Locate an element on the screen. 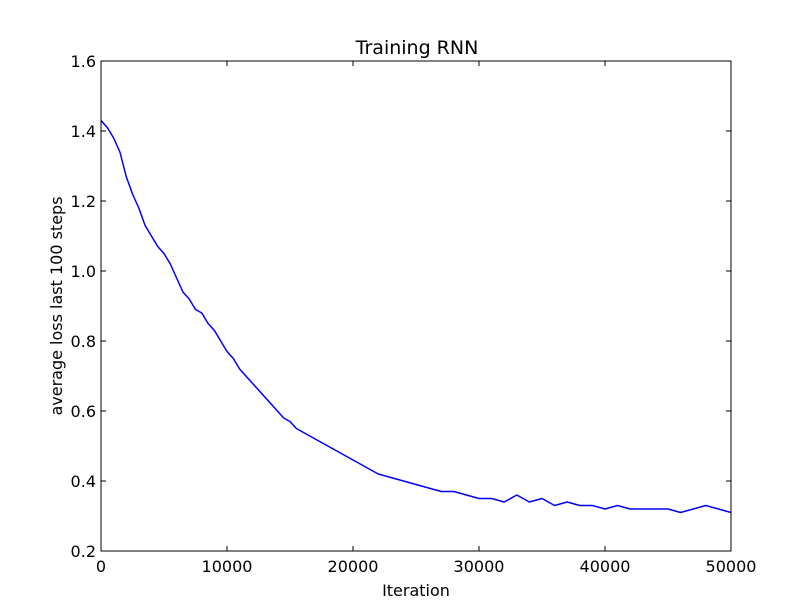 The height and width of the screenshot is (612, 812). y-tick-label: 1.4 is located at coordinates (83, 131).